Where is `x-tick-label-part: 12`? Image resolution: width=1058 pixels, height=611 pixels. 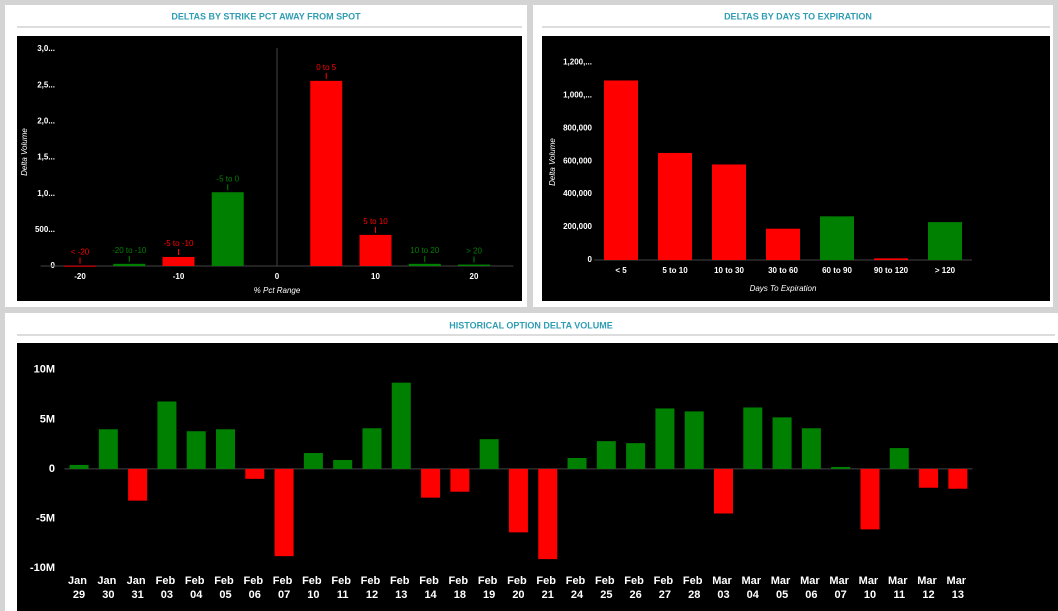
x-tick-label-part: 12 is located at coordinates (372, 595).